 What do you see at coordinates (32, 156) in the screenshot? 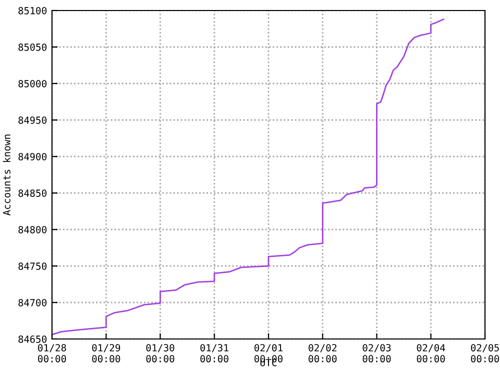
I see `y-tick-label: 84900` at bounding box center [32, 156].